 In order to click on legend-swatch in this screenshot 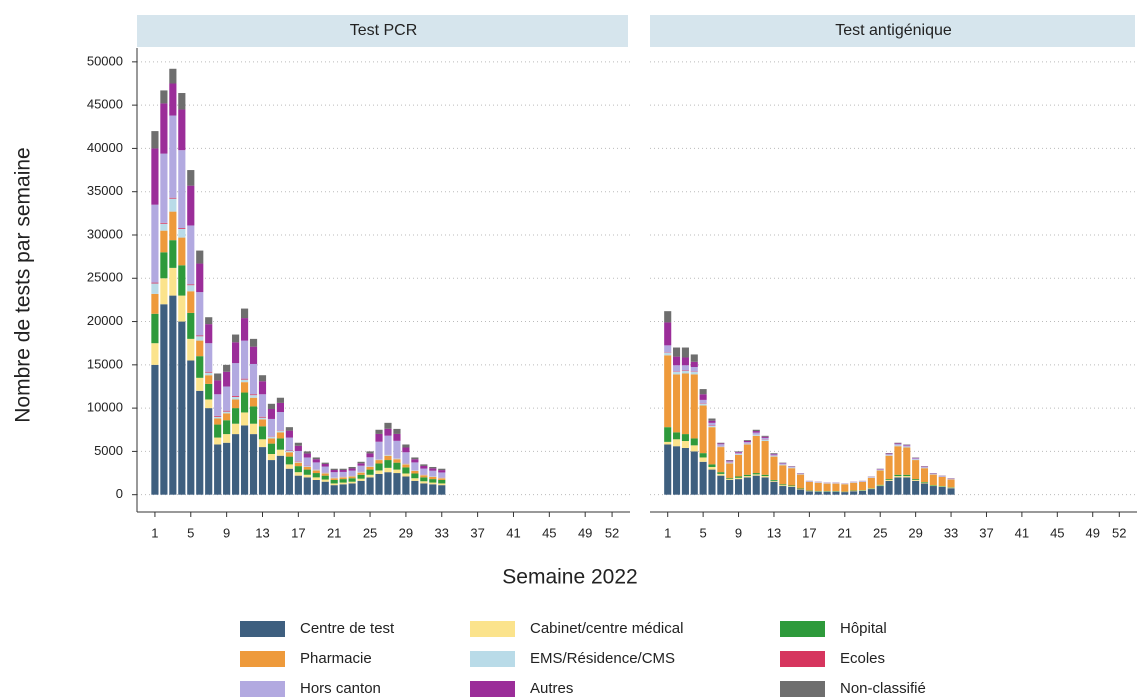, I will do `click(802, 689)`.